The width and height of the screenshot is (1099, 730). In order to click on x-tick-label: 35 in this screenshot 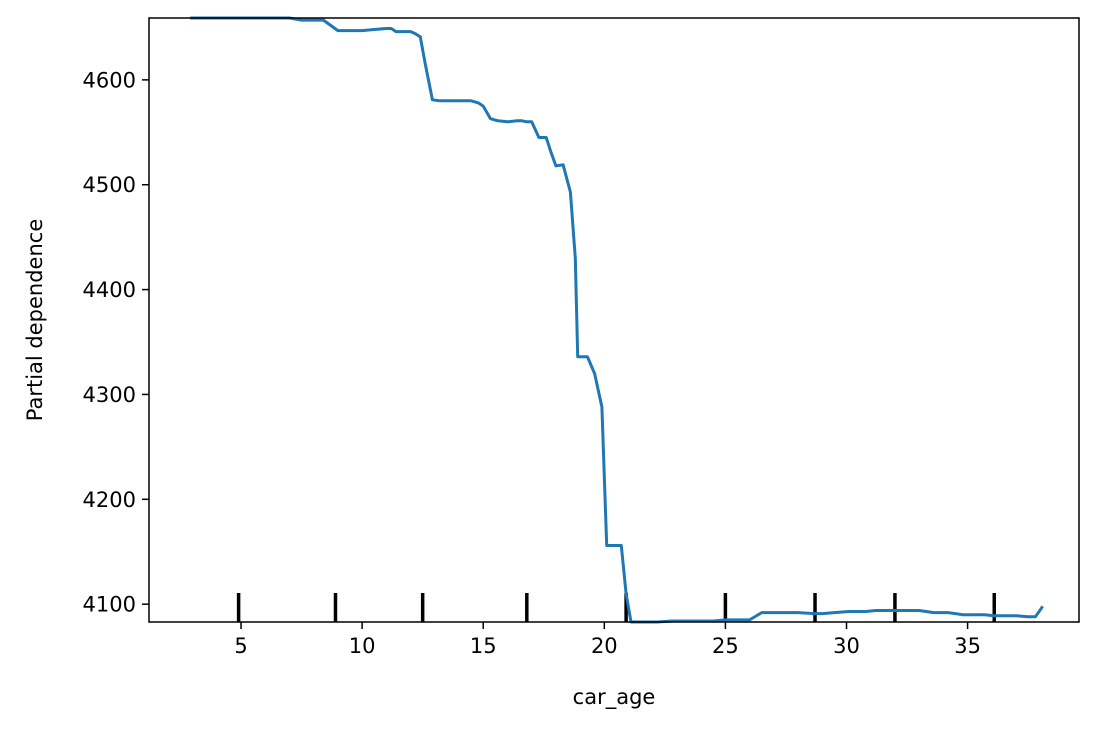, I will do `click(967, 646)`.